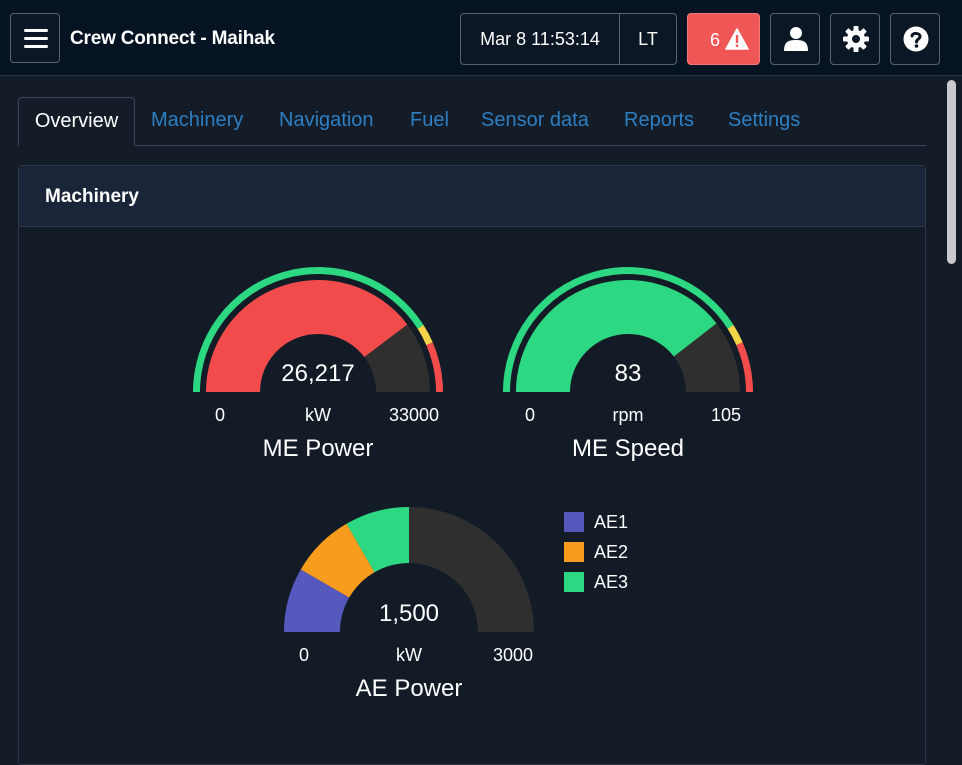 The width and height of the screenshot is (962, 765). I want to click on legend-label: AE2, so click(611, 552).